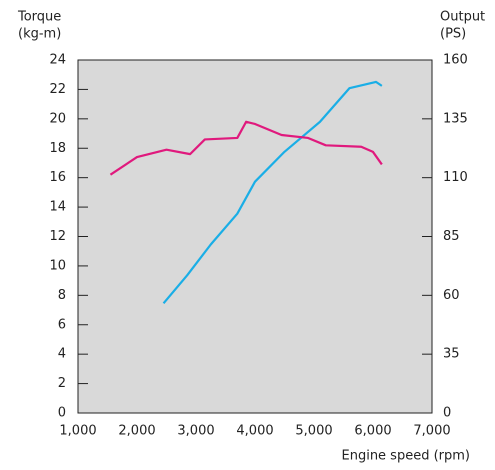 Image resolution: width=495 pixels, height=470 pixels. I want to click on y2-tick-label: 60, so click(451, 295).